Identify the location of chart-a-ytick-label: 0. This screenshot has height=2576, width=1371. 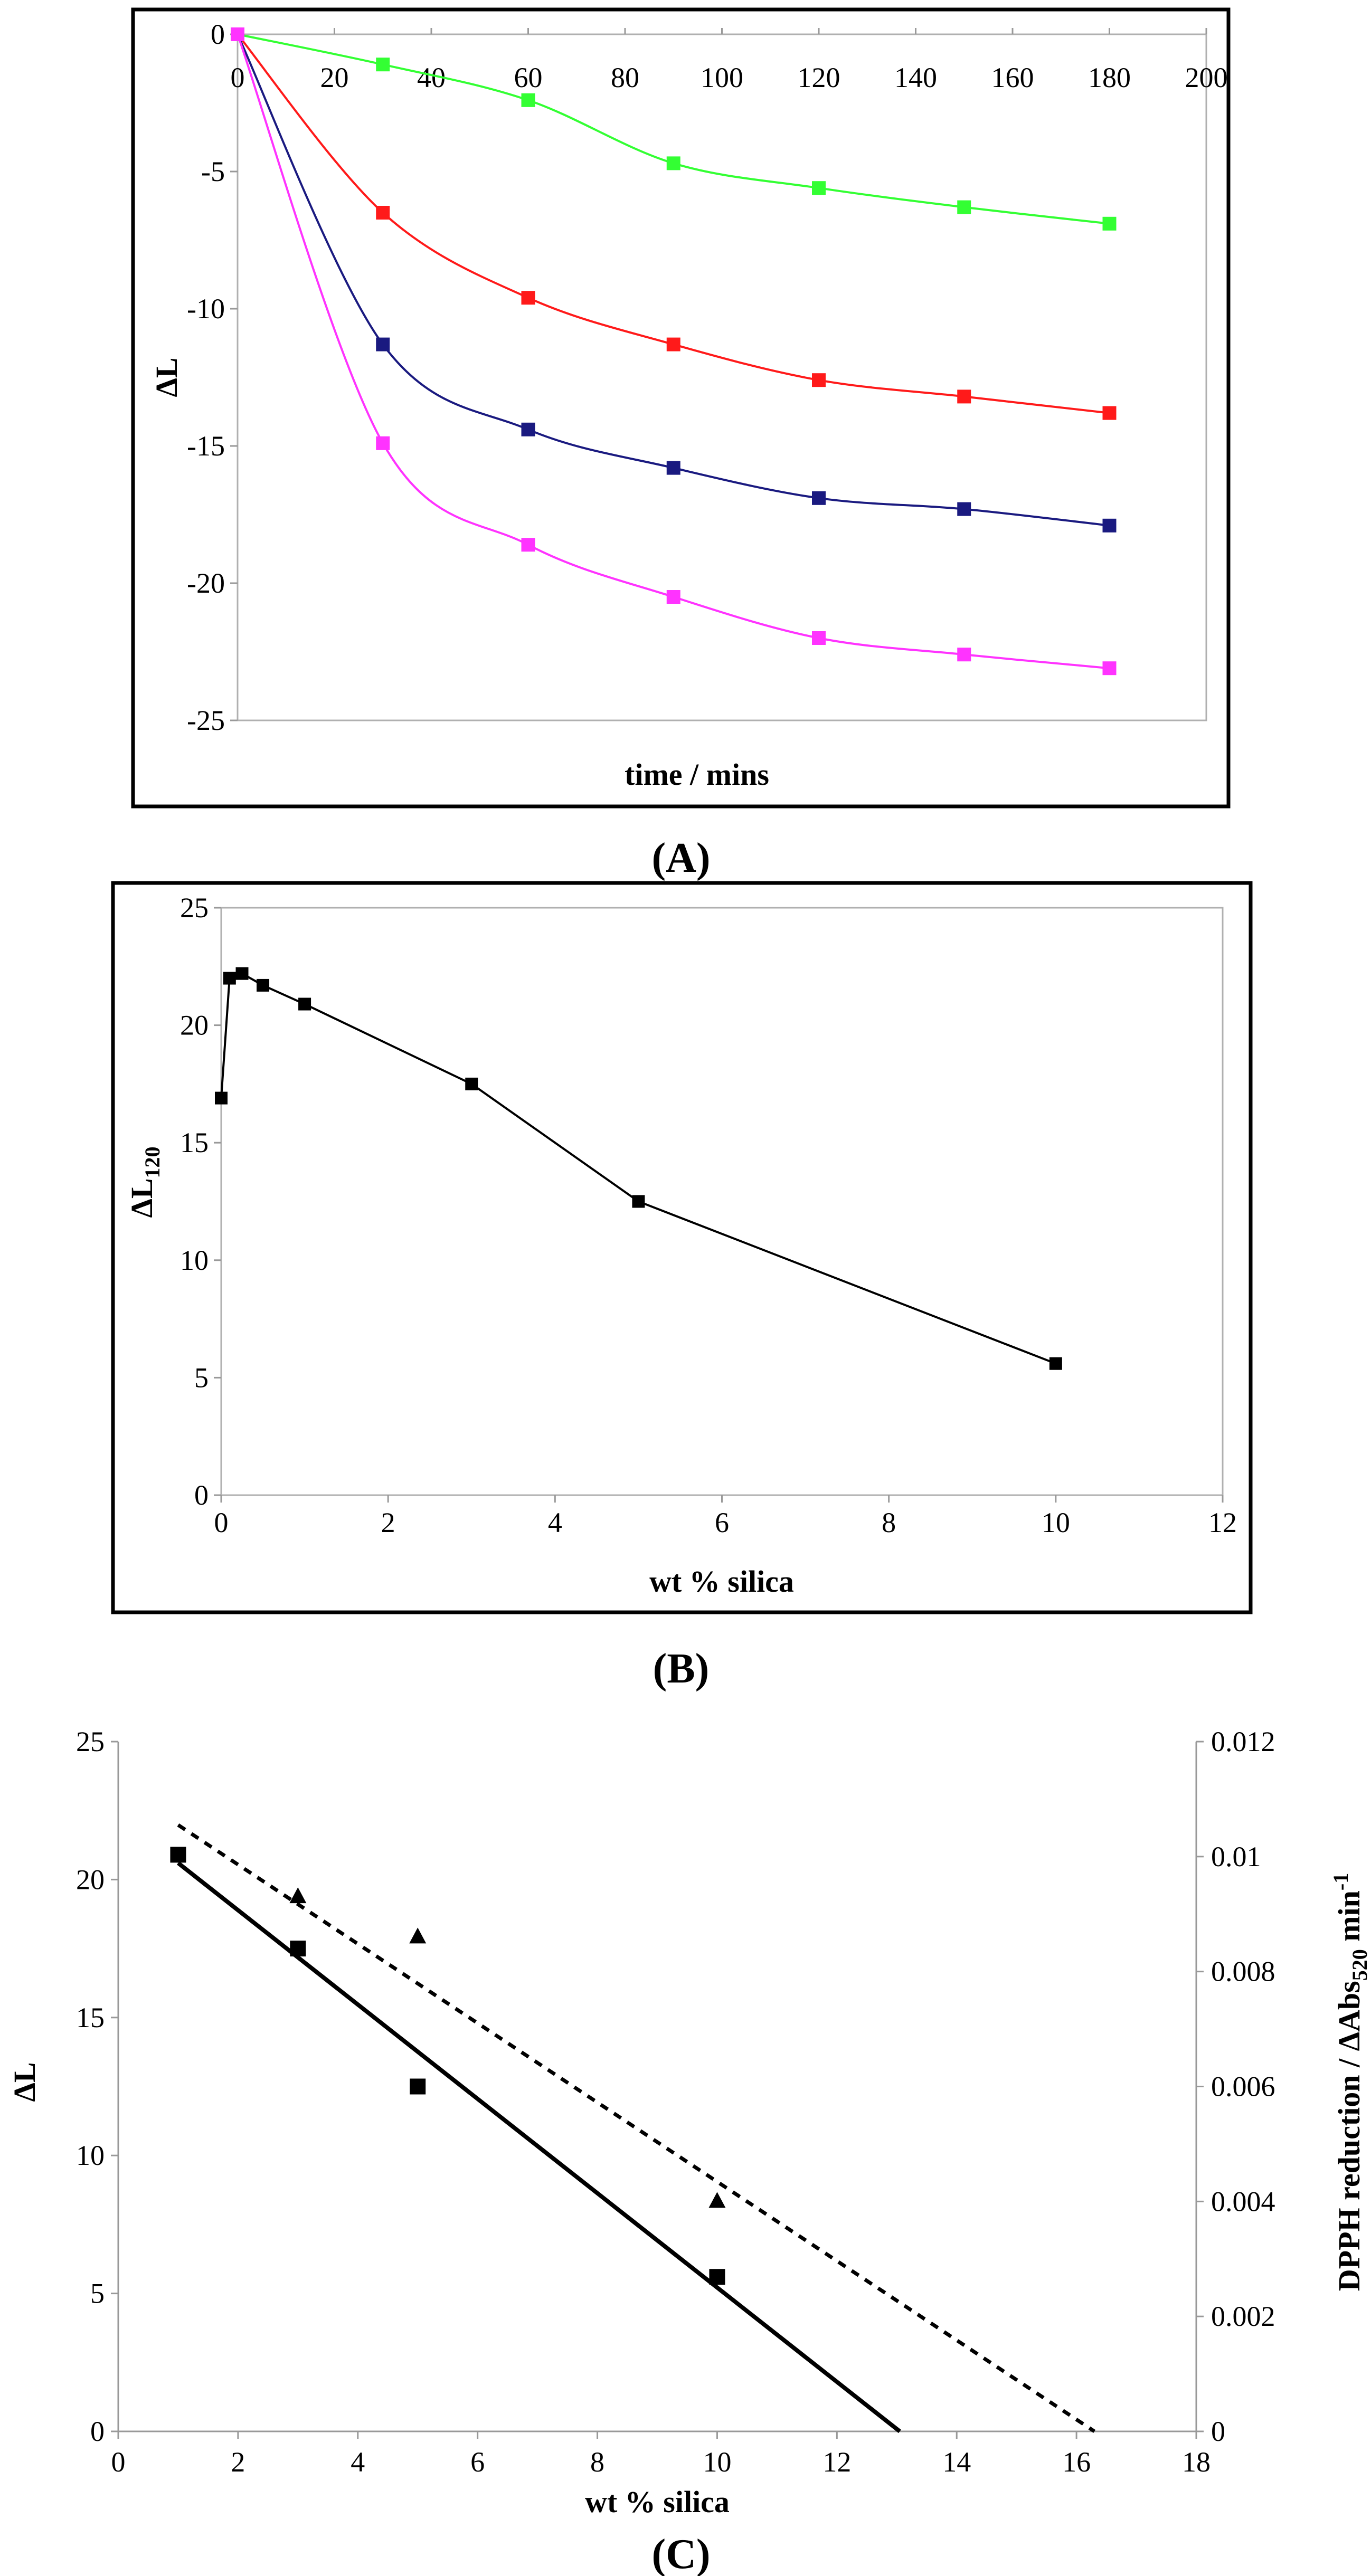
(218, 34).